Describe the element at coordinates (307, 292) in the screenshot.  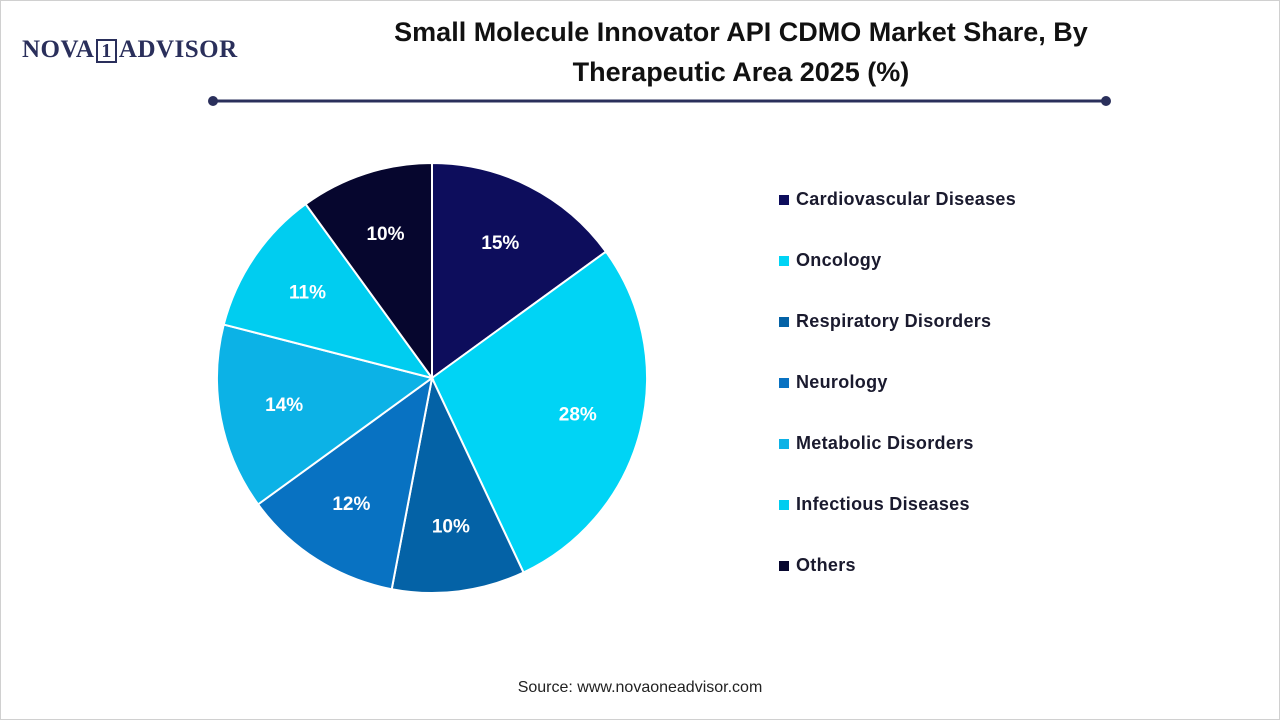
I see `value-label: 11%` at that location.